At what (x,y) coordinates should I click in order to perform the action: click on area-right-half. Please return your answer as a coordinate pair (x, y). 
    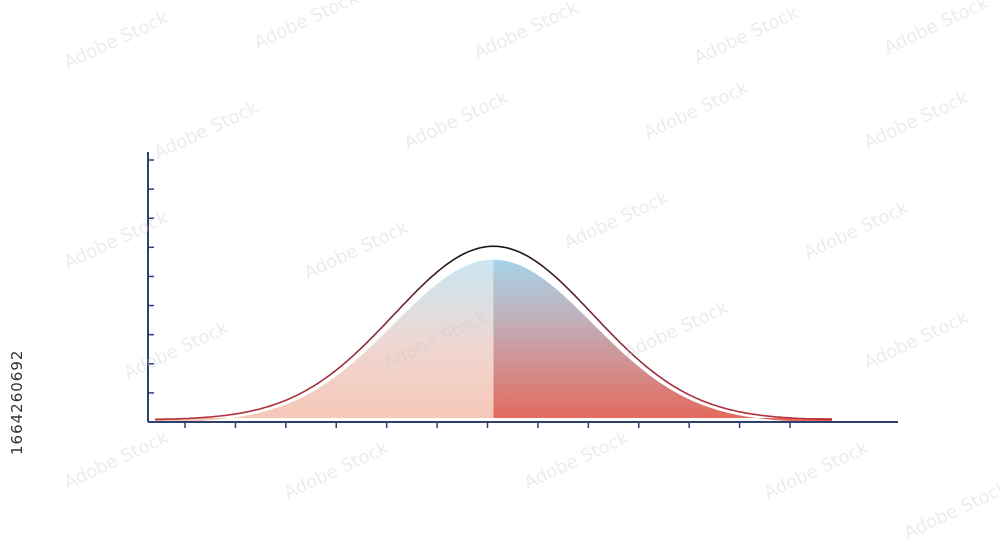
    Looking at the image, I should click on (662, 341).